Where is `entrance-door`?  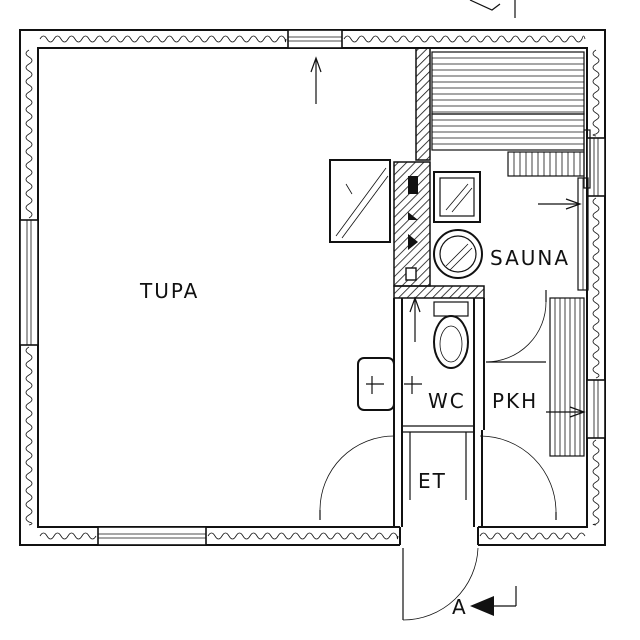
entrance-door is located at coordinates (440, 584).